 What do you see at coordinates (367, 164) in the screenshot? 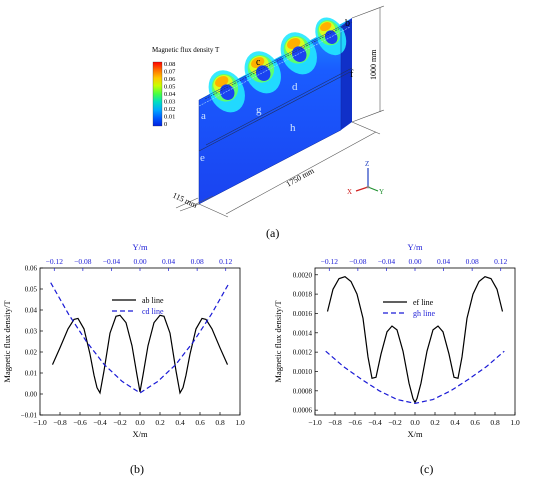
I see `axis-triad-z: Z` at bounding box center [367, 164].